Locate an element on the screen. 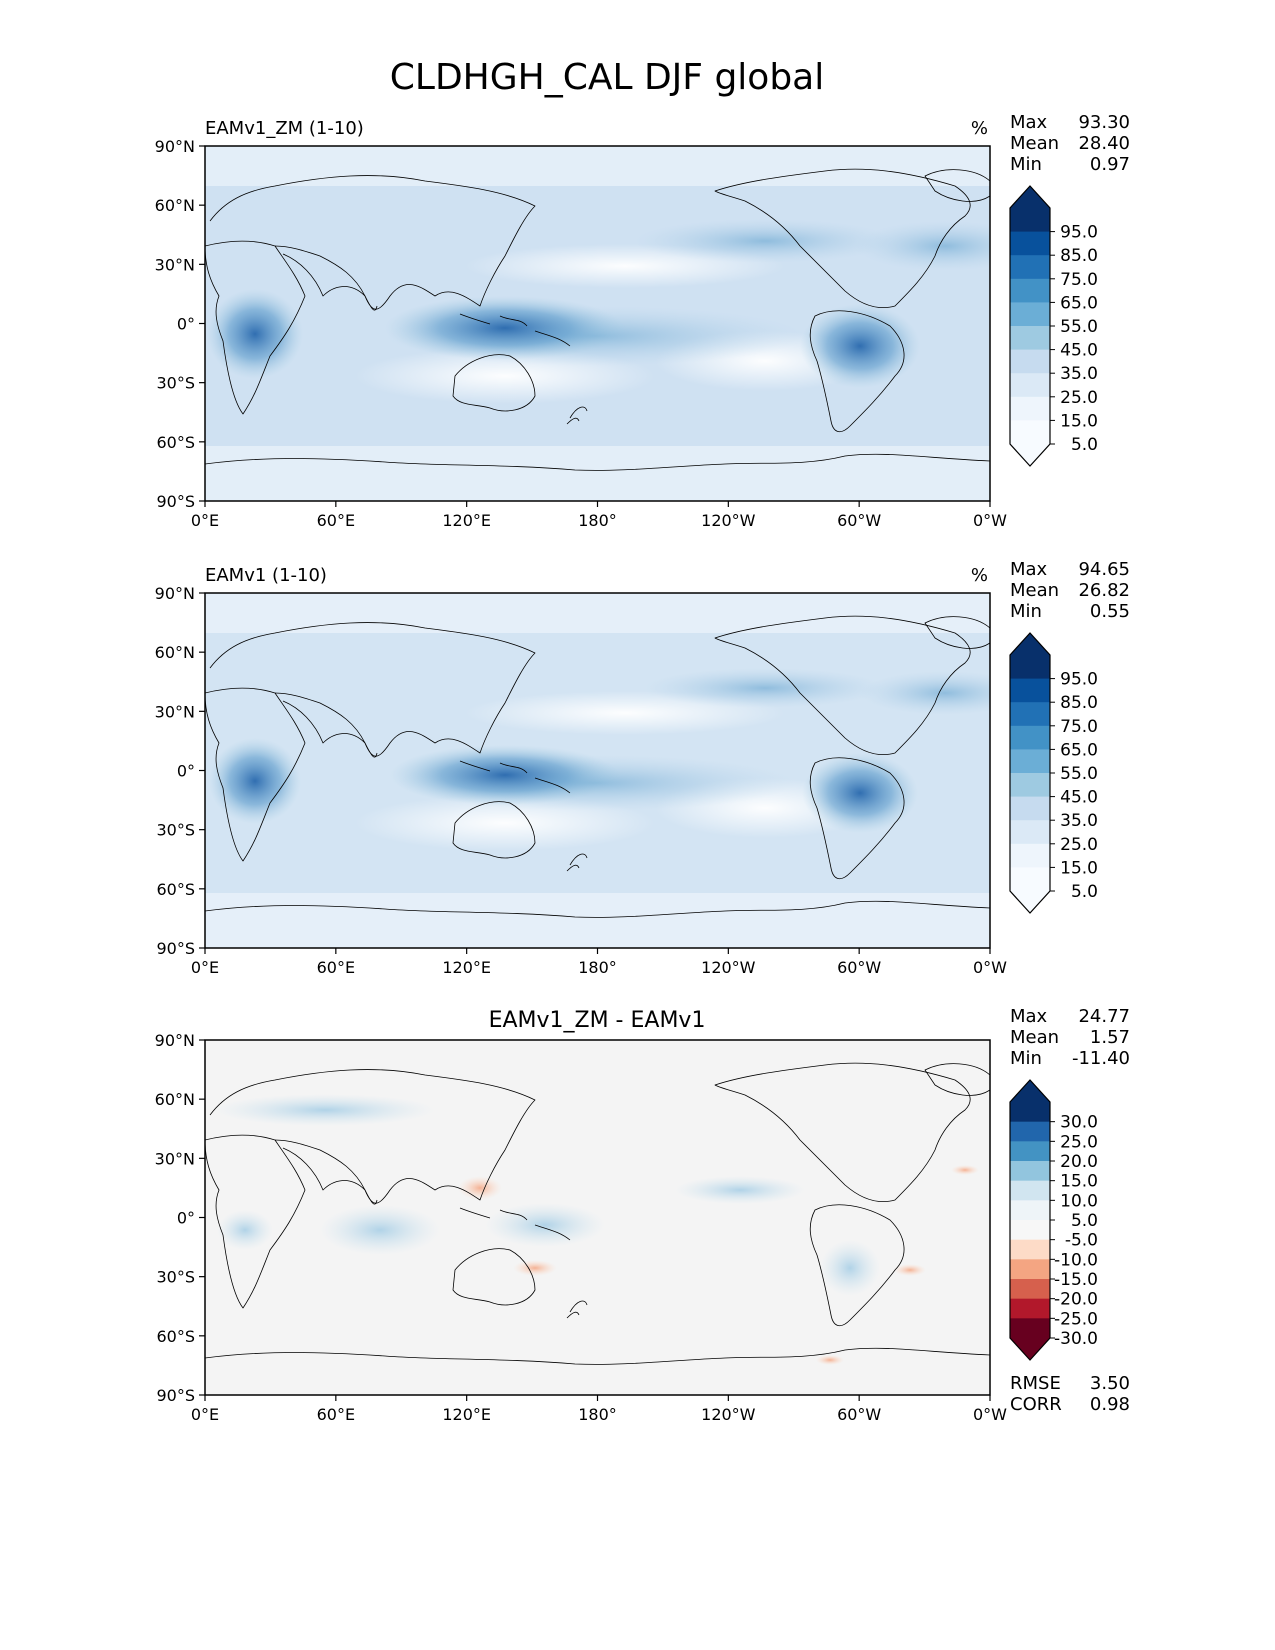  panel-1-y-tick-label: 60°S is located at coordinates (175, 442).